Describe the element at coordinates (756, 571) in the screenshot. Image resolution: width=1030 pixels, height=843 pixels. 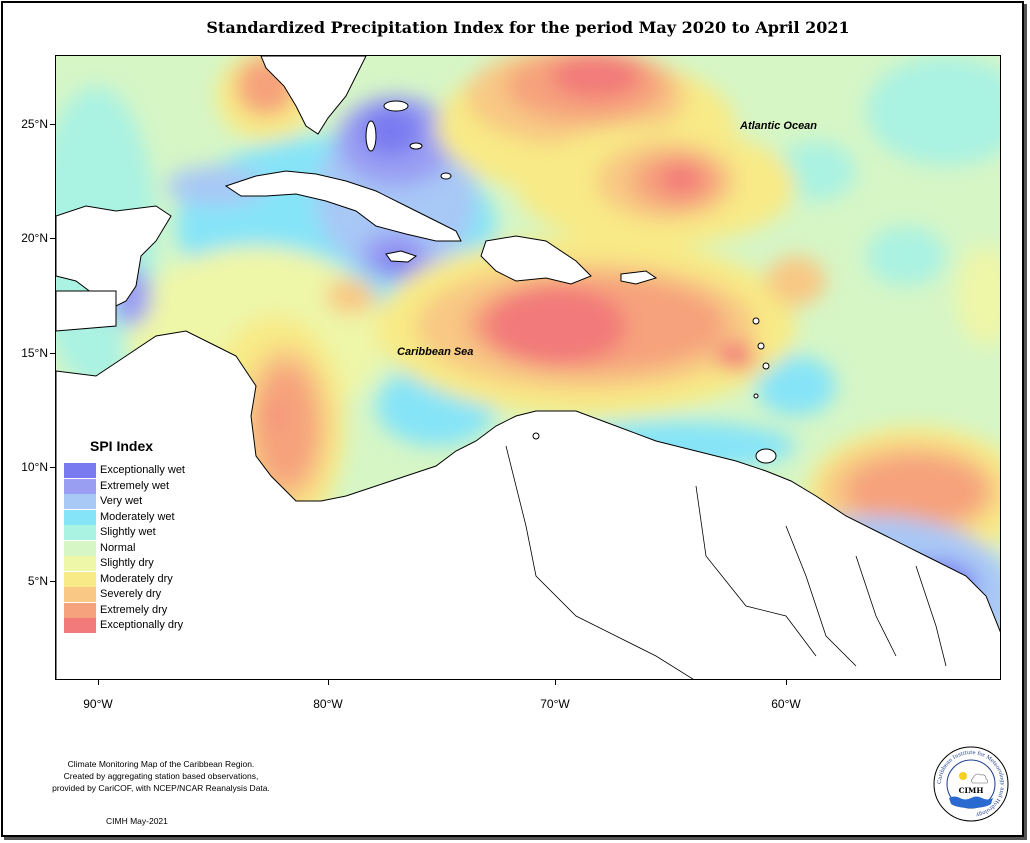
I see `border-venezuela-brazil` at that location.